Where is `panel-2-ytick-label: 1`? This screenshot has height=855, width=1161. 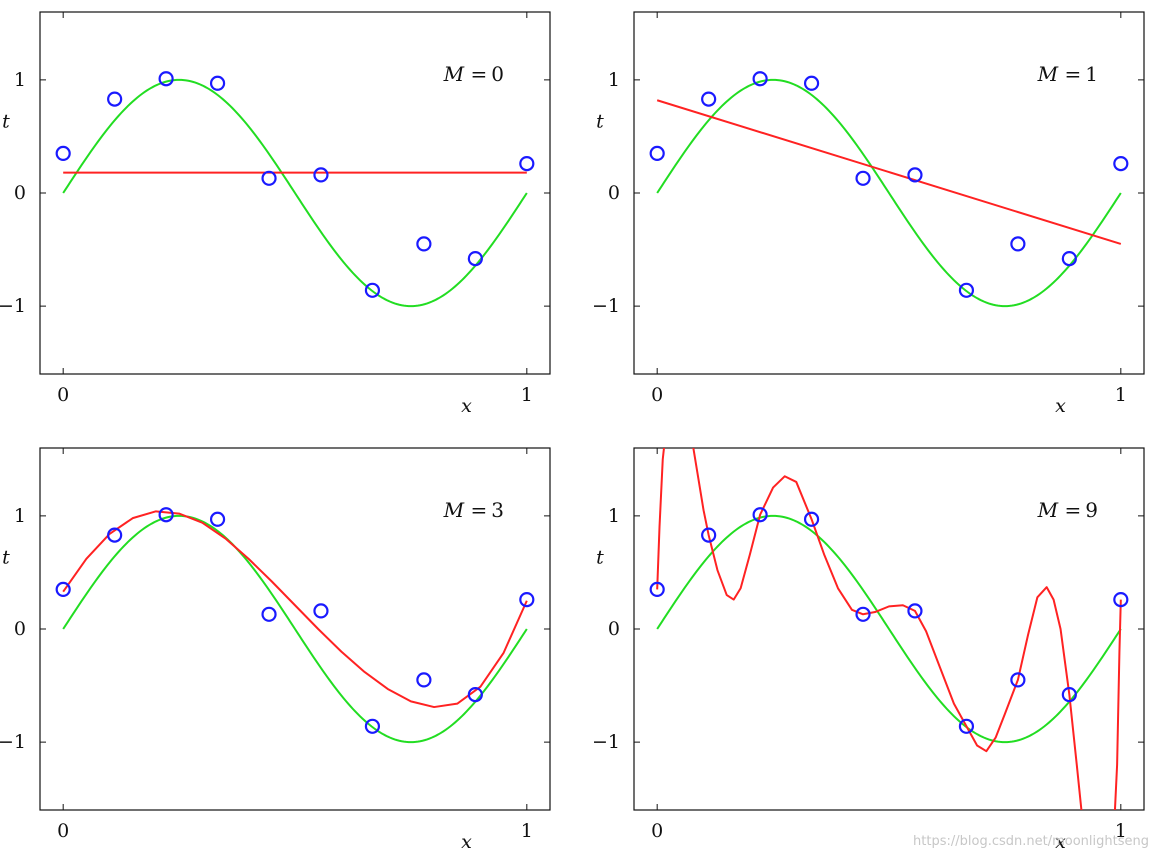
panel-2-ytick-label: 1 is located at coordinates (20, 516).